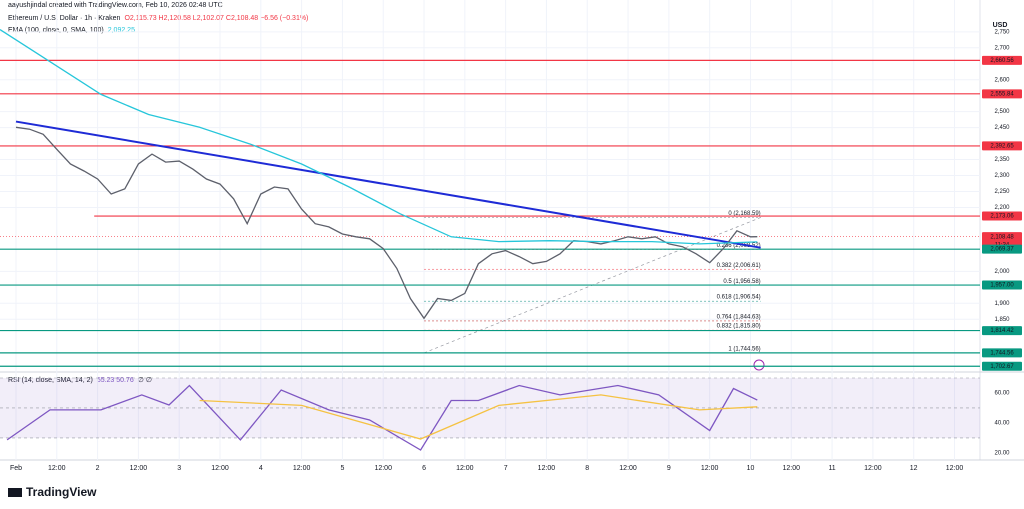 This screenshot has height=509, width=1024. What do you see at coordinates (1002, 454) in the screenshot?
I see `y-tick-label: 20.00` at bounding box center [1002, 454].